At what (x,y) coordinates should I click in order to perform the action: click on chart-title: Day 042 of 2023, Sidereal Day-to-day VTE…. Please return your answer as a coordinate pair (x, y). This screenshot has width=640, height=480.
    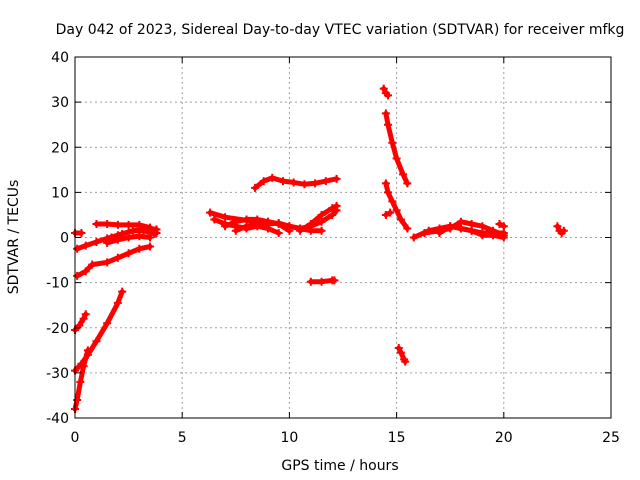
    Looking at the image, I should click on (340, 30).